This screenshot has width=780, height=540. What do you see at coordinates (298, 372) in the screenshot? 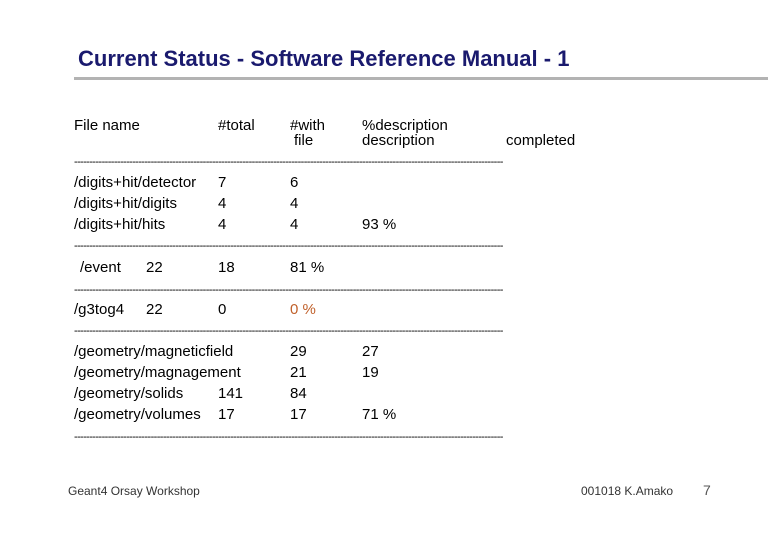
I see `row-with: 21` at bounding box center [298, 372].